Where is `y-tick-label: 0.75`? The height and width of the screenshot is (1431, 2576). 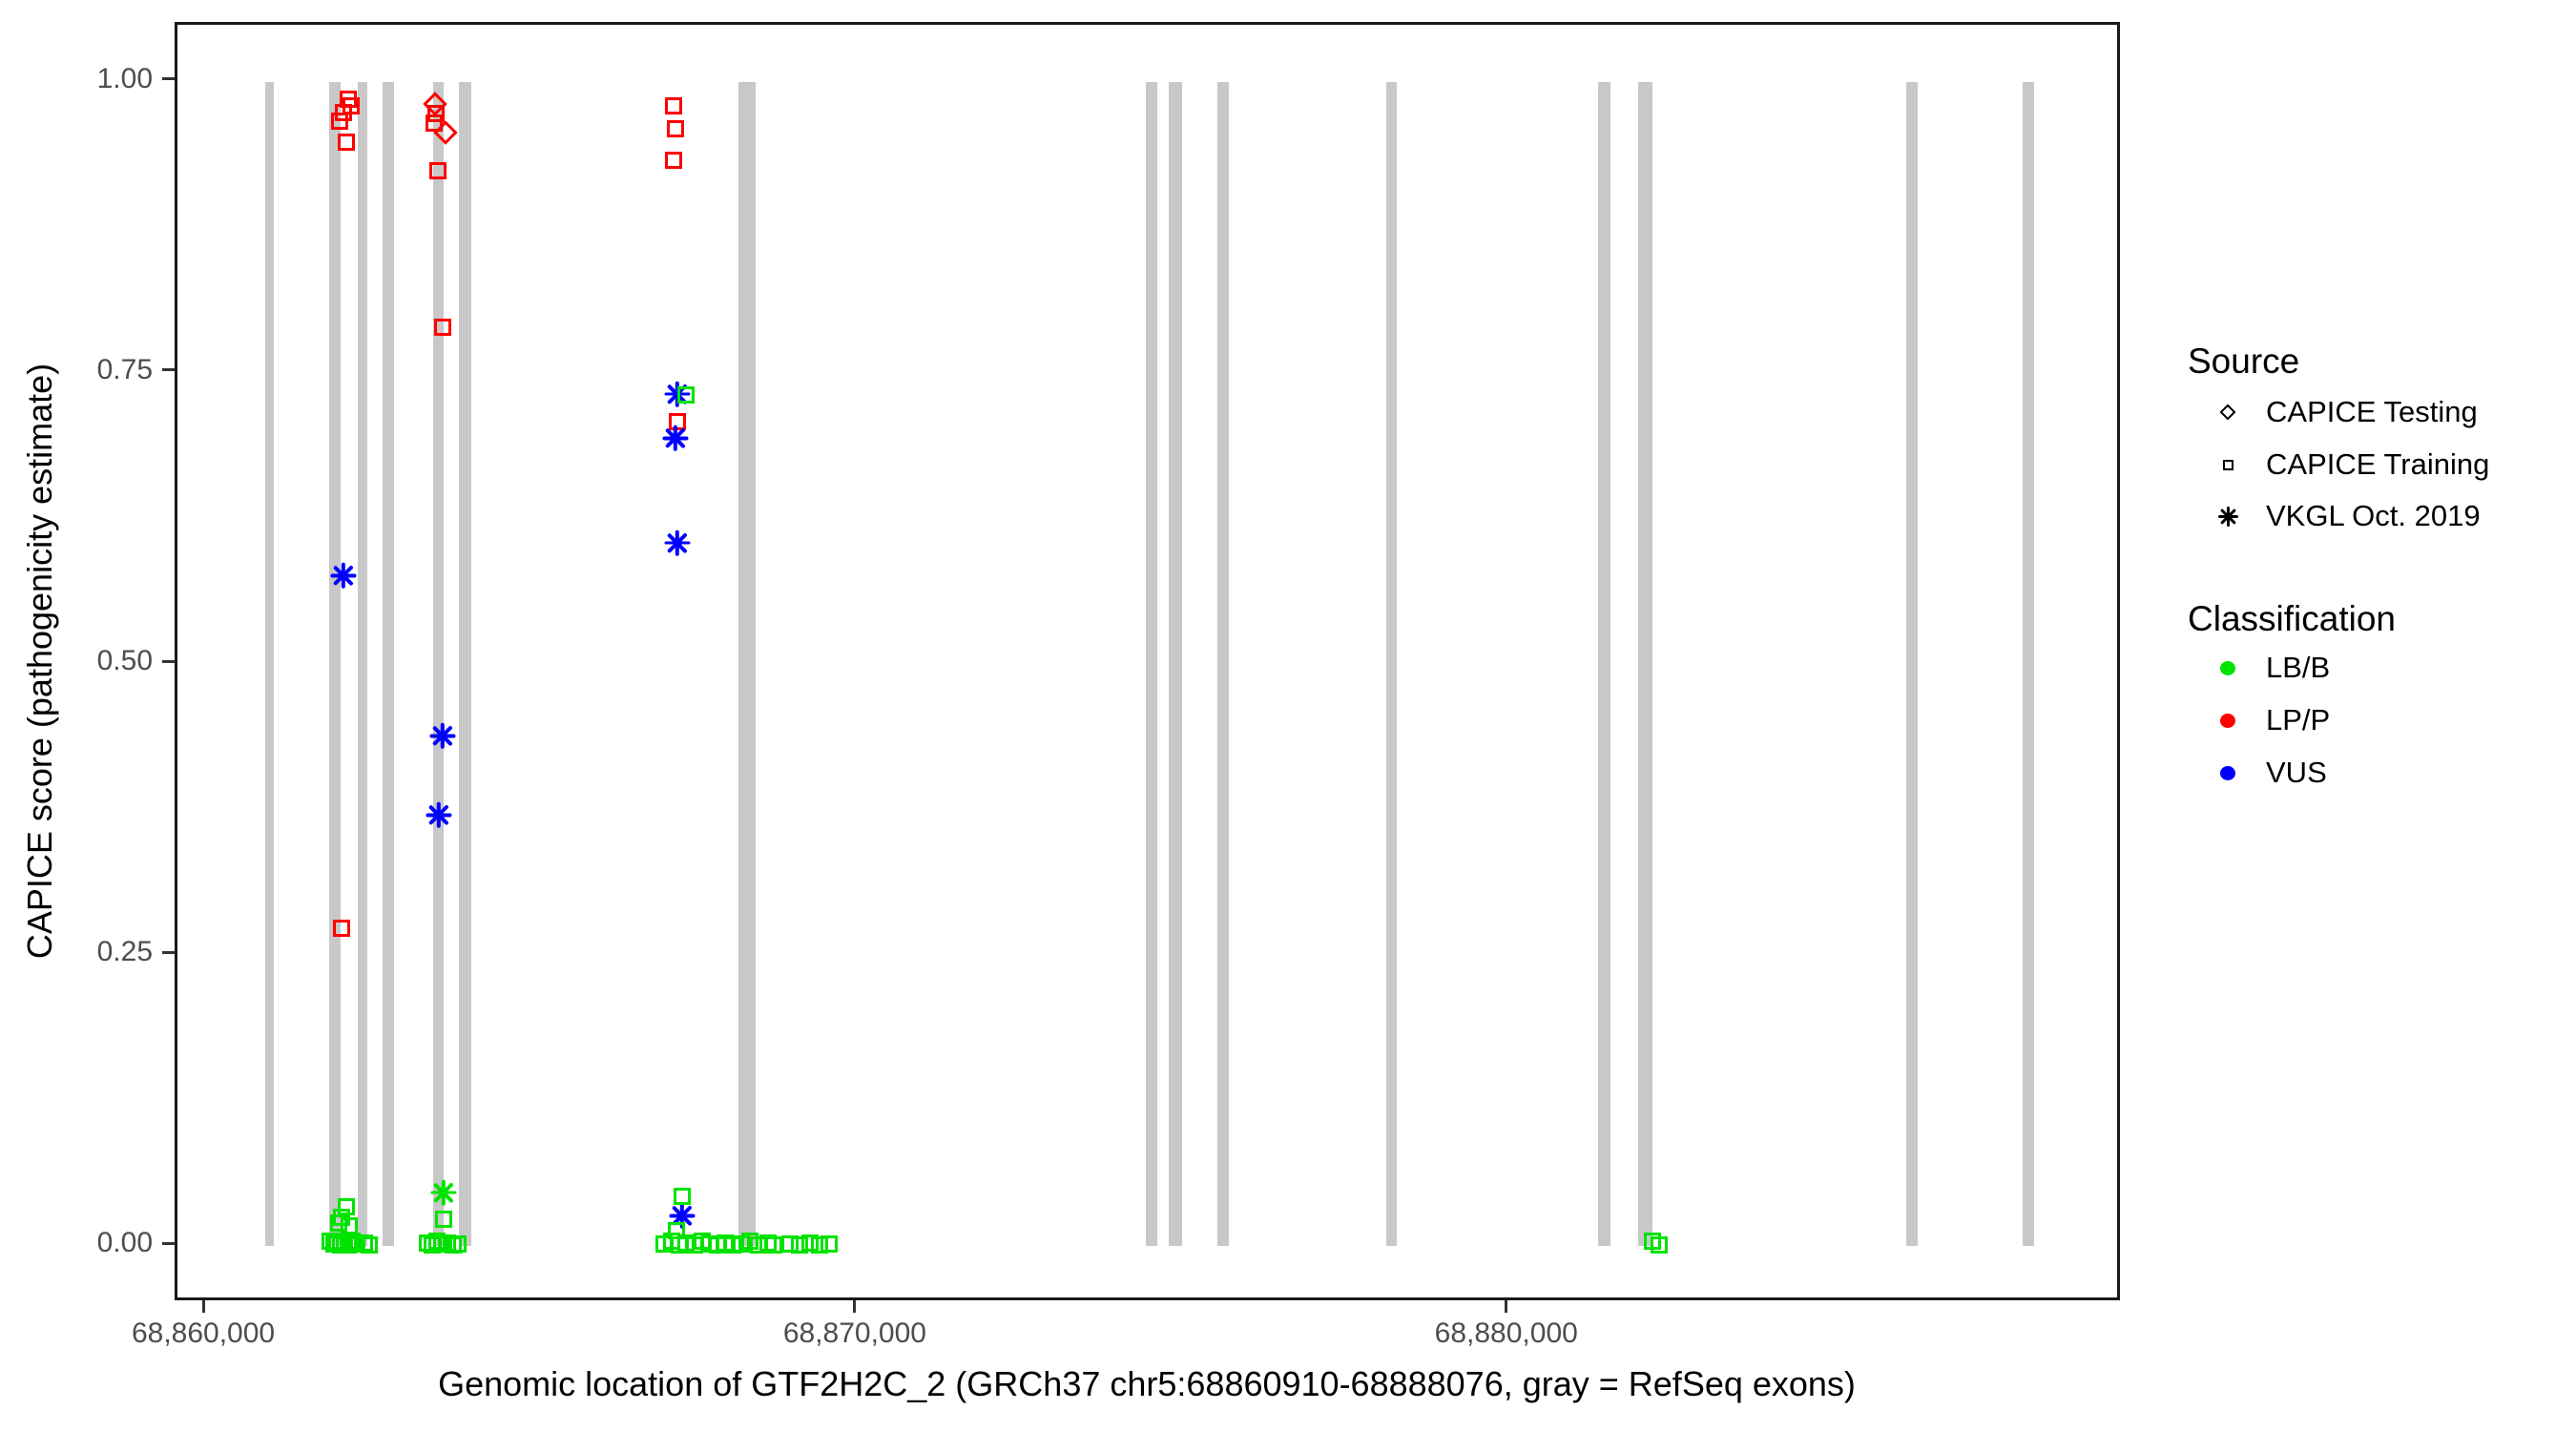
y-tick-label: 0.75 is located at coordinates (124, 369).